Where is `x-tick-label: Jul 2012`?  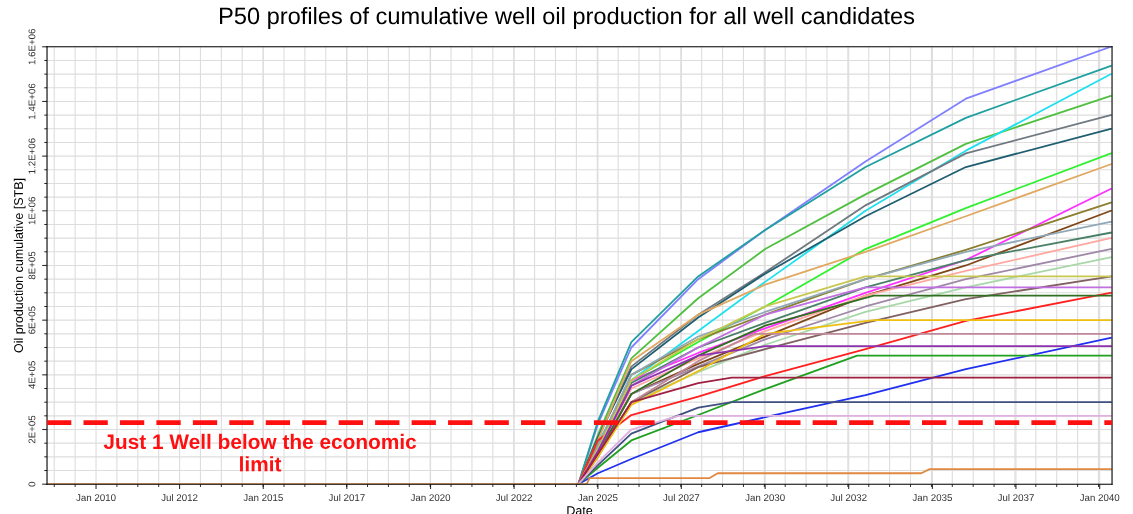
x-tick-label: Jul 2012 is located at coordinates (179, 497).